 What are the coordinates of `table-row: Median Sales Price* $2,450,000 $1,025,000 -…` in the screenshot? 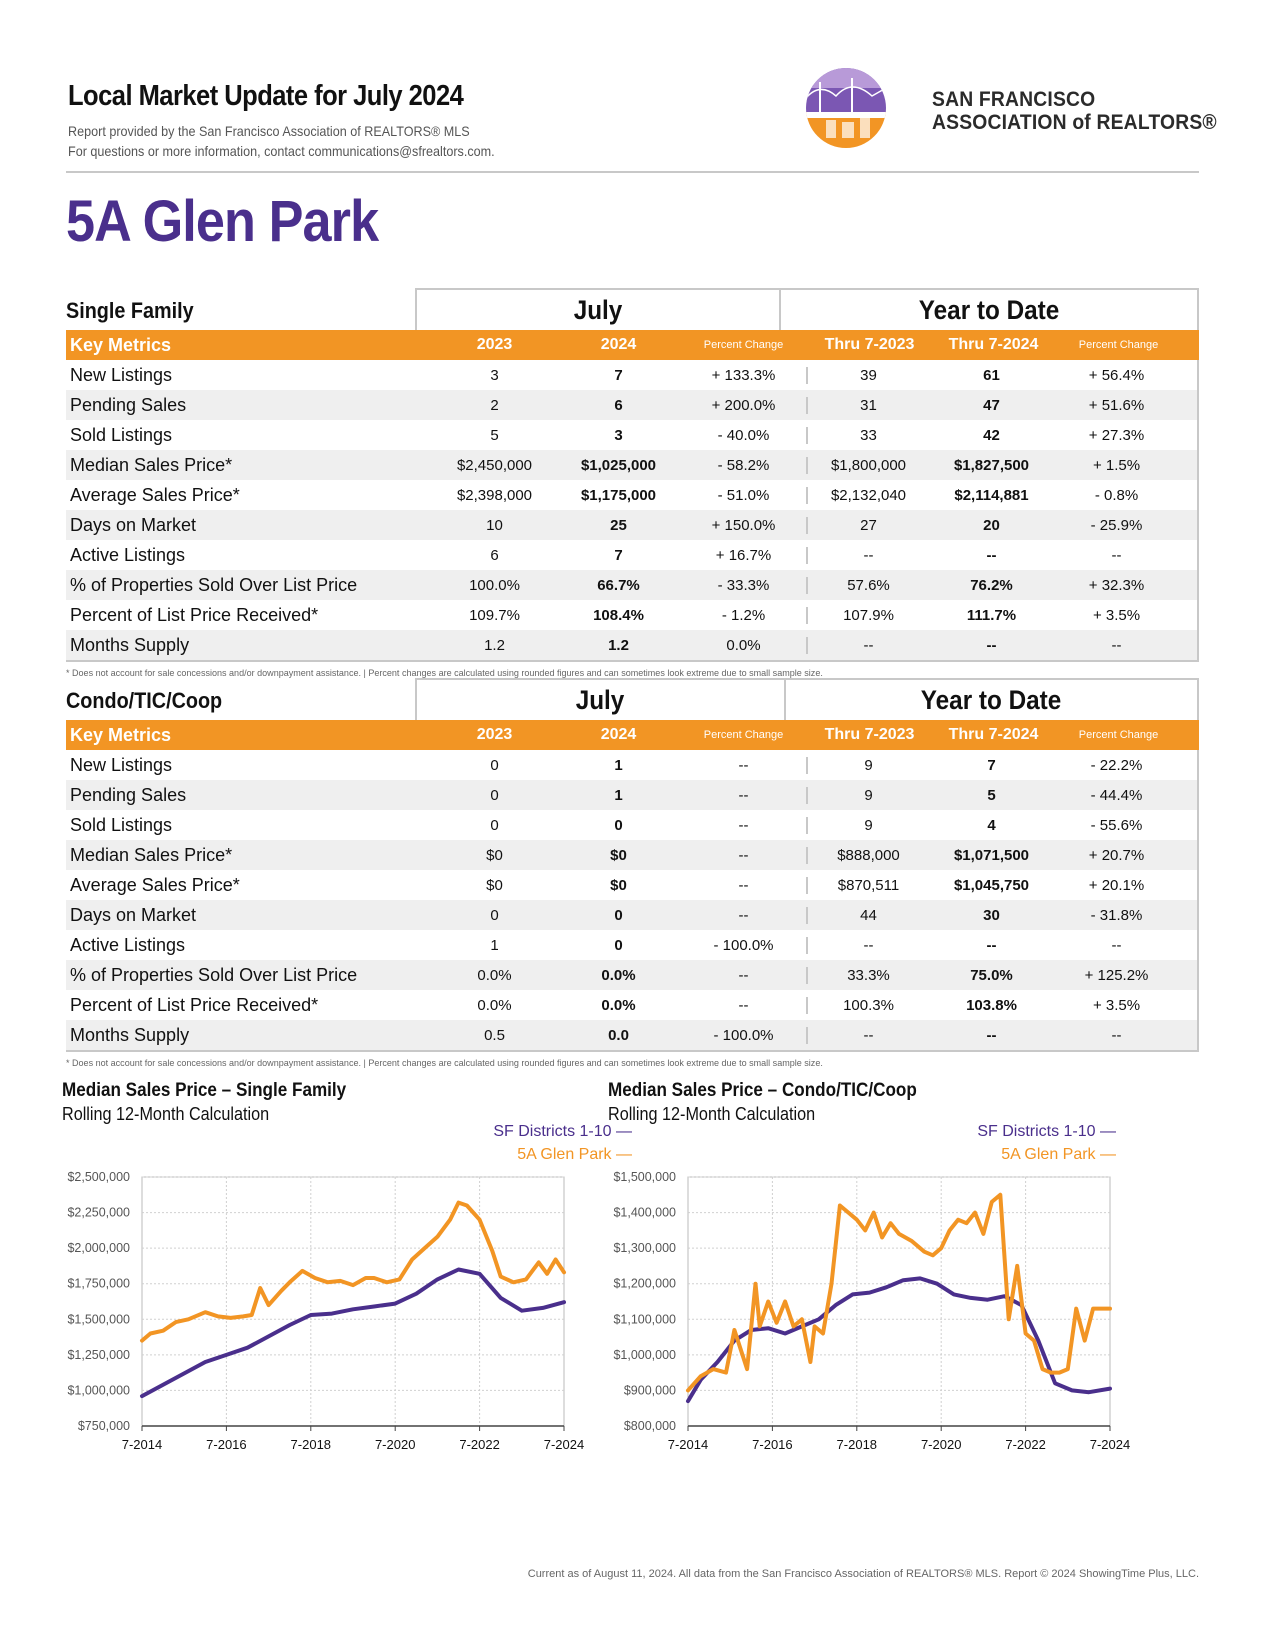 It's located at (631, 465).